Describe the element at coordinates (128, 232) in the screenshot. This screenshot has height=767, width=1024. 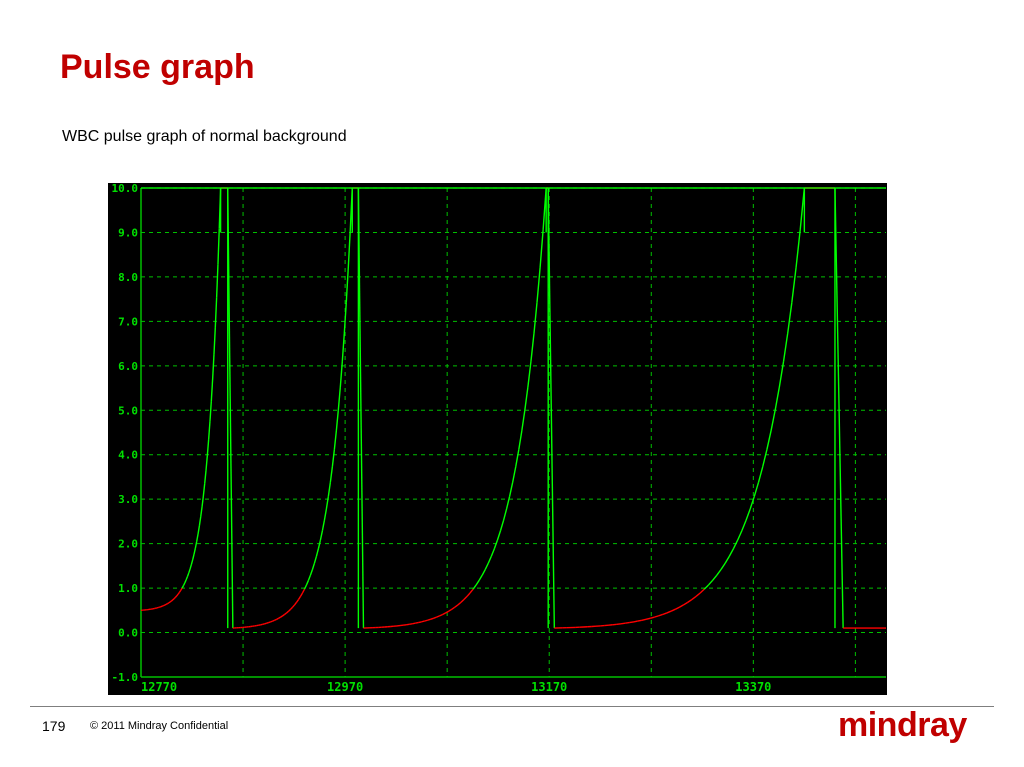
I see `y-tick-label: 9.0` at that location.